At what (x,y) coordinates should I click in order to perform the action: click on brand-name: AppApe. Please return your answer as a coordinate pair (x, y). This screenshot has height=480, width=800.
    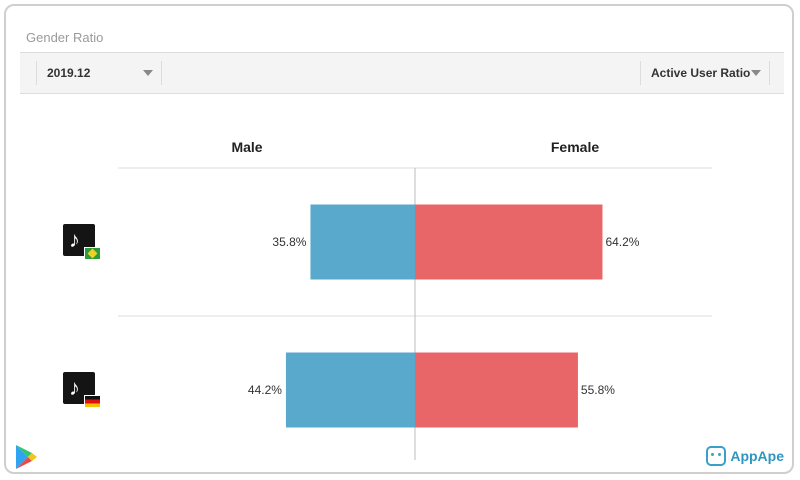
    Looking at the image, I should click on (757, 456).